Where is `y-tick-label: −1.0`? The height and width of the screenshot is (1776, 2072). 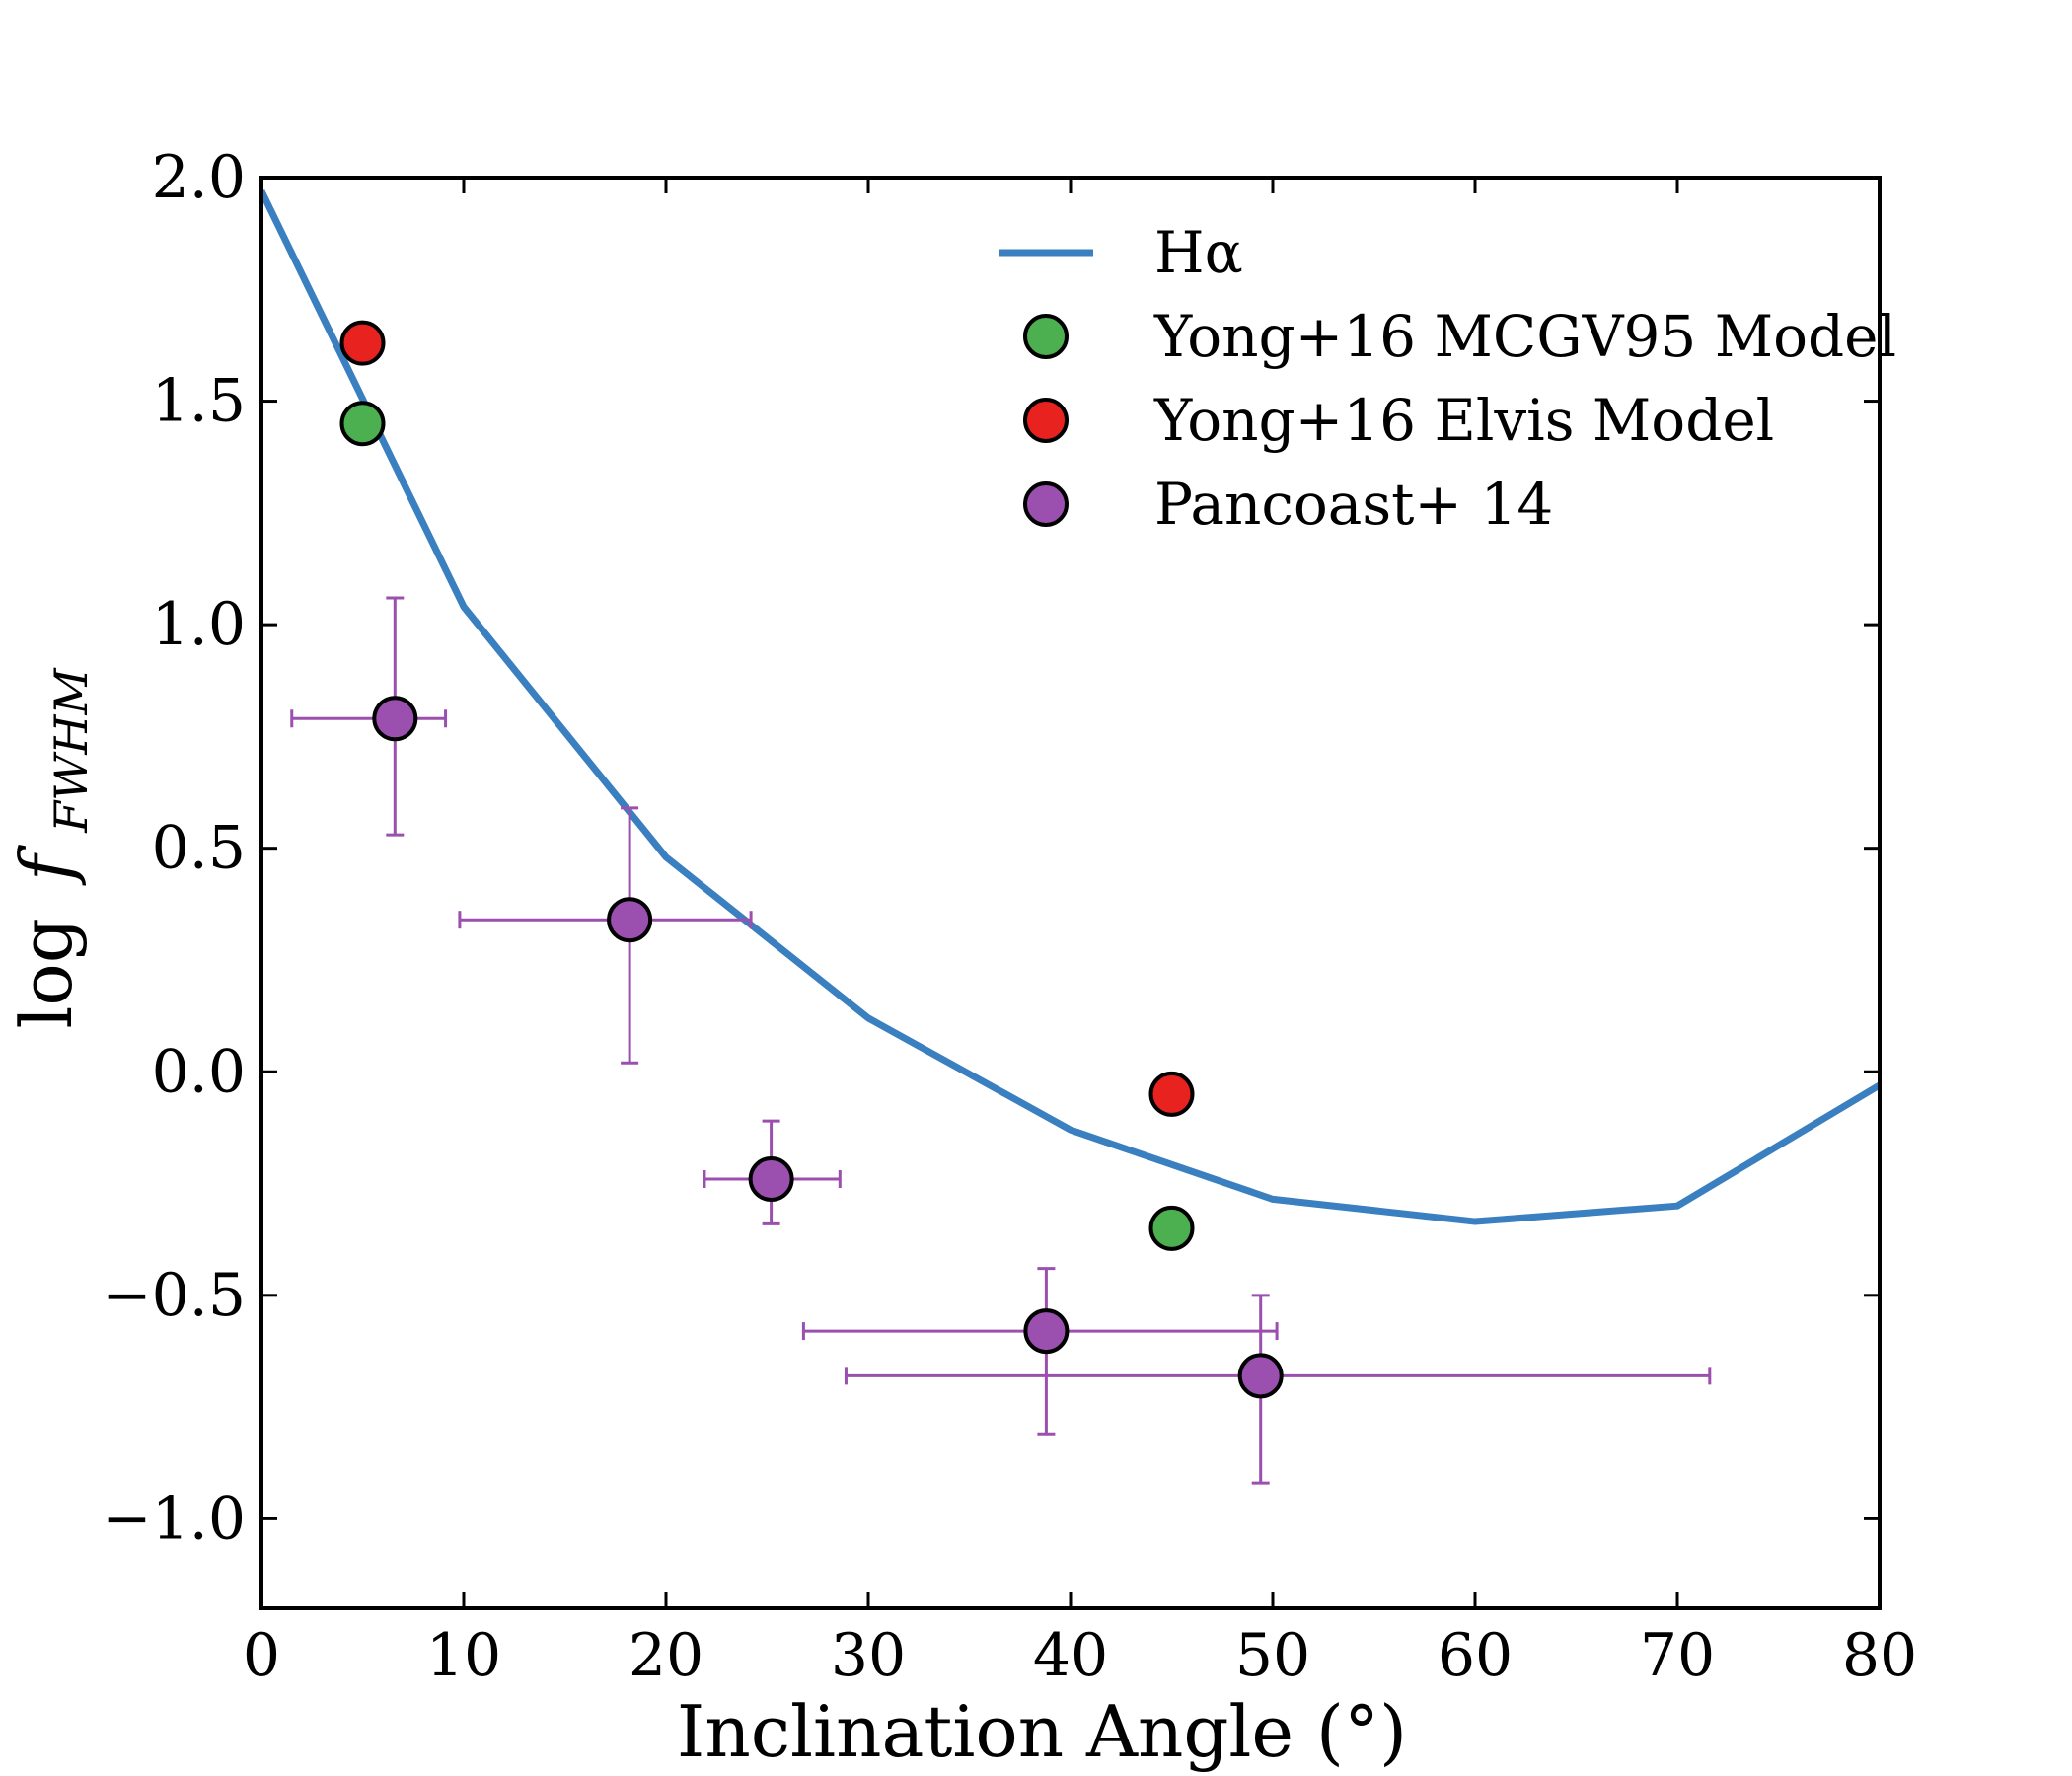 y-tick-label: −1.0 is located at coordinates (174, 1519).